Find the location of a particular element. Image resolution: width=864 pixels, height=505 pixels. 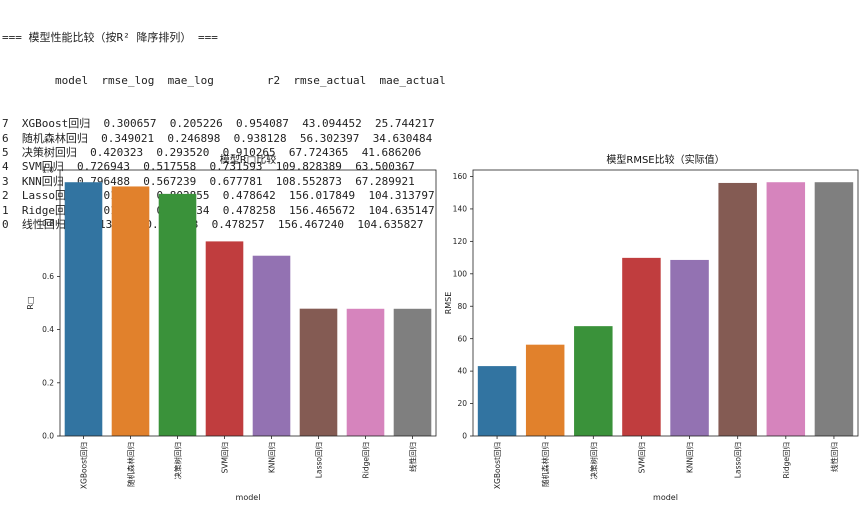

console-cell-model: 决策树回归 is located at coordinates (49, 152).